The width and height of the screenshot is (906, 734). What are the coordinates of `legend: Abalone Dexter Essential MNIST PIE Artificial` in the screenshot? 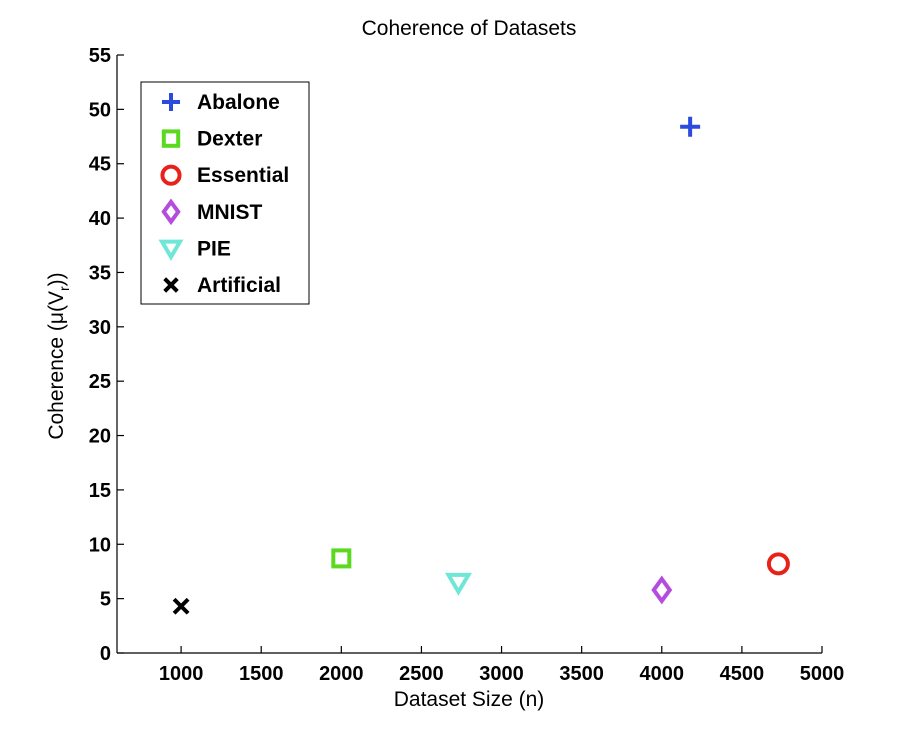 It's located at (225, 193).